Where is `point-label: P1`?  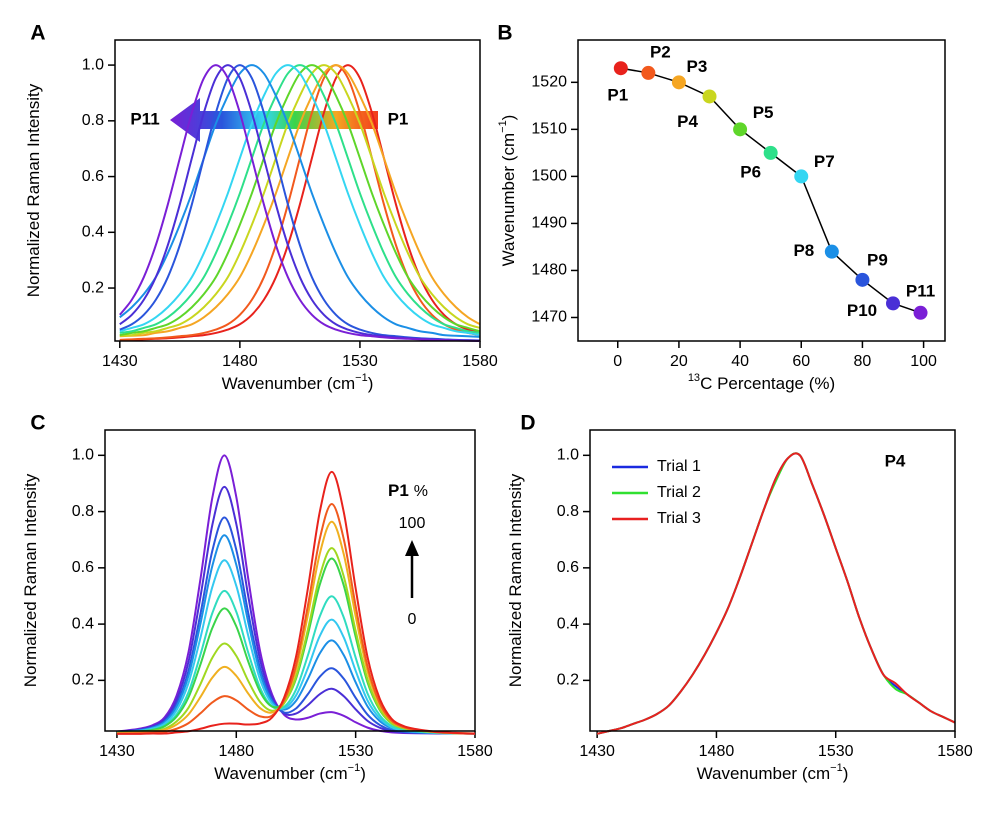
point-label: P1 is located at coordinates (617, 95).